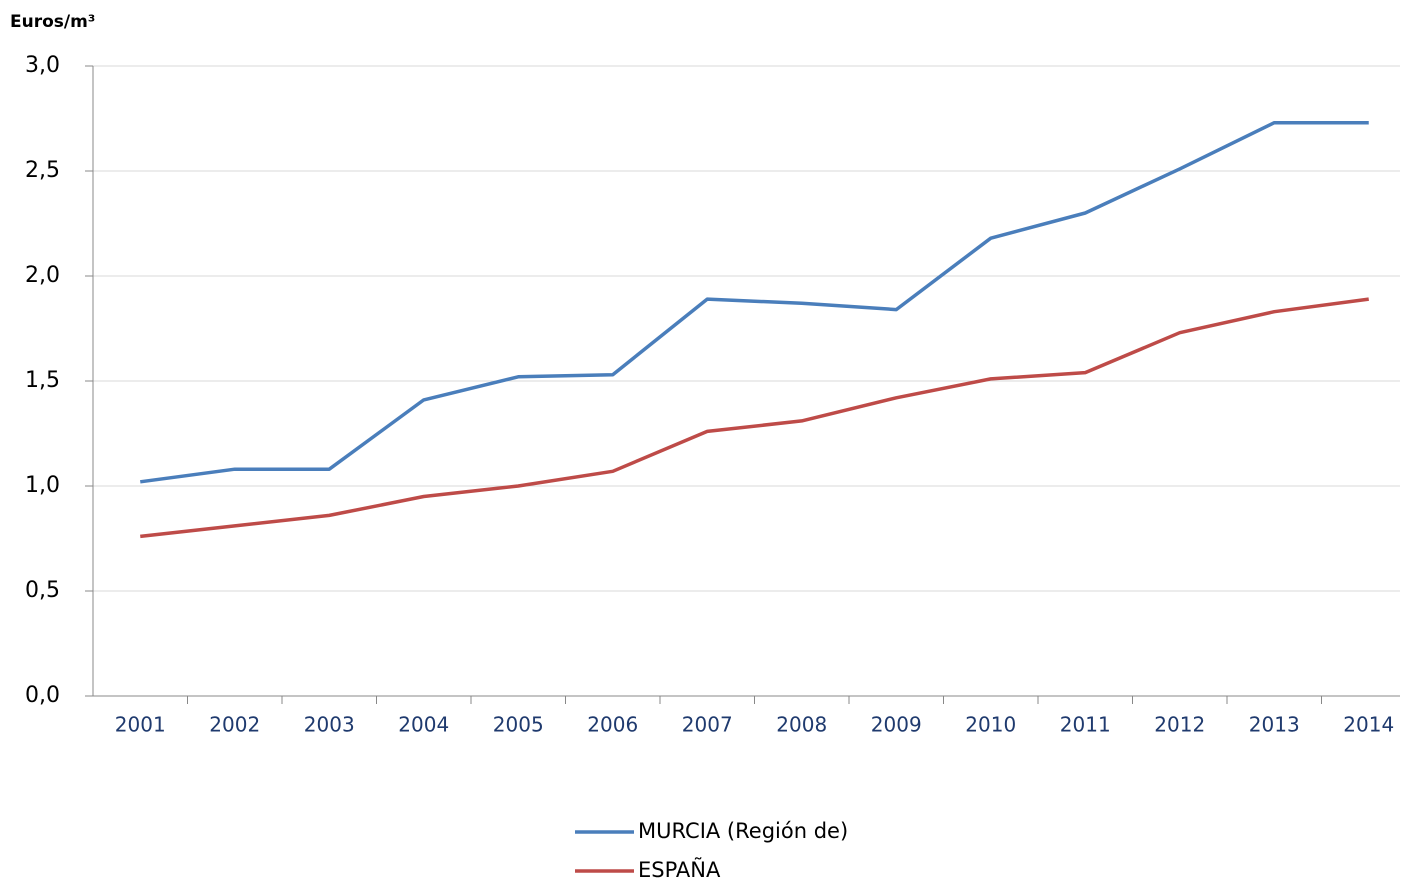  I want to click on x-tick-label: 2007, so click(707, 725).